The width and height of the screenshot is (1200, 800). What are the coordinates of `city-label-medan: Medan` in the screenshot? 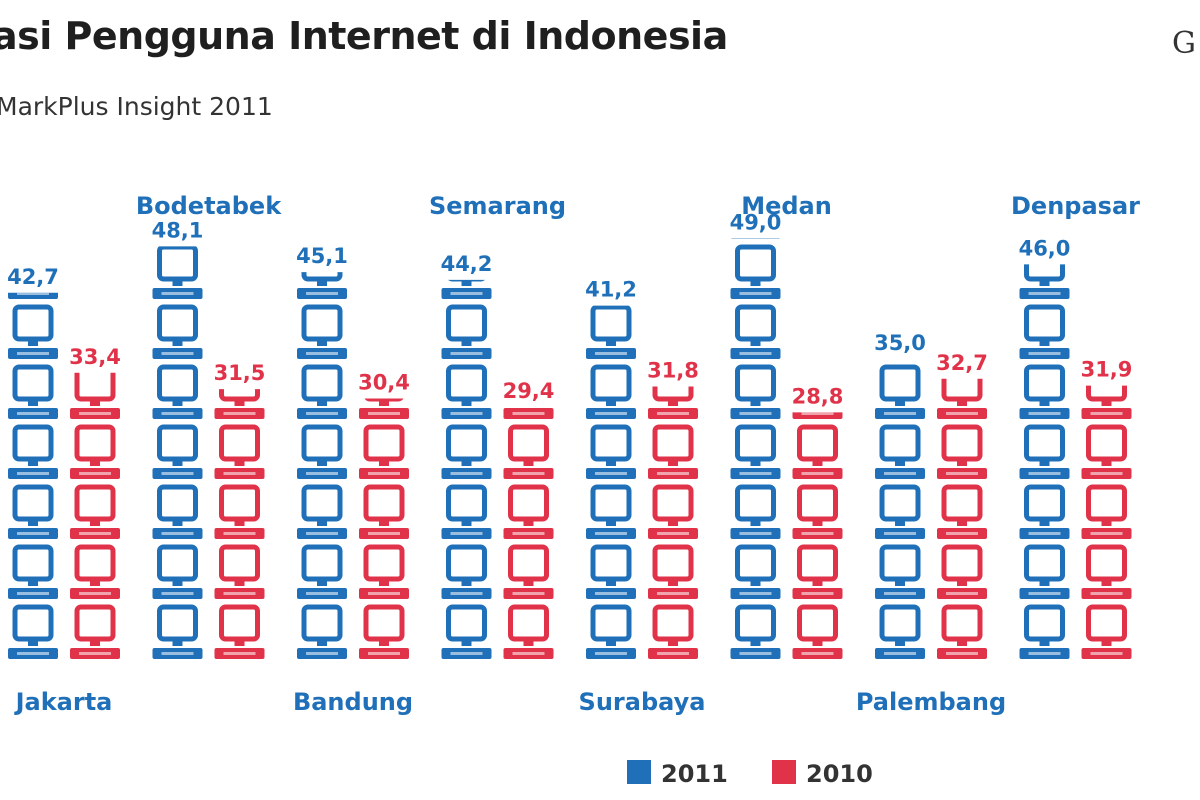 It's located at (786, 206).